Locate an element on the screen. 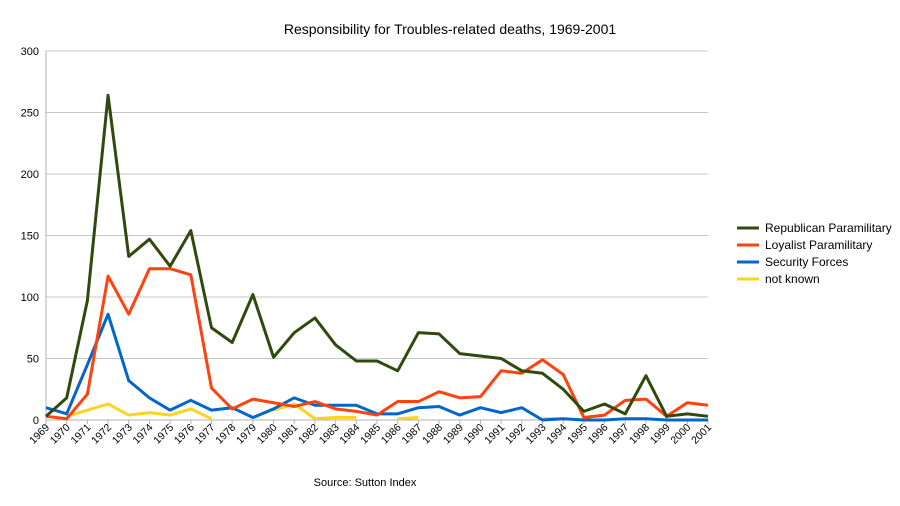  x-tick-label: 1981 is located at coordinates (287, 434).